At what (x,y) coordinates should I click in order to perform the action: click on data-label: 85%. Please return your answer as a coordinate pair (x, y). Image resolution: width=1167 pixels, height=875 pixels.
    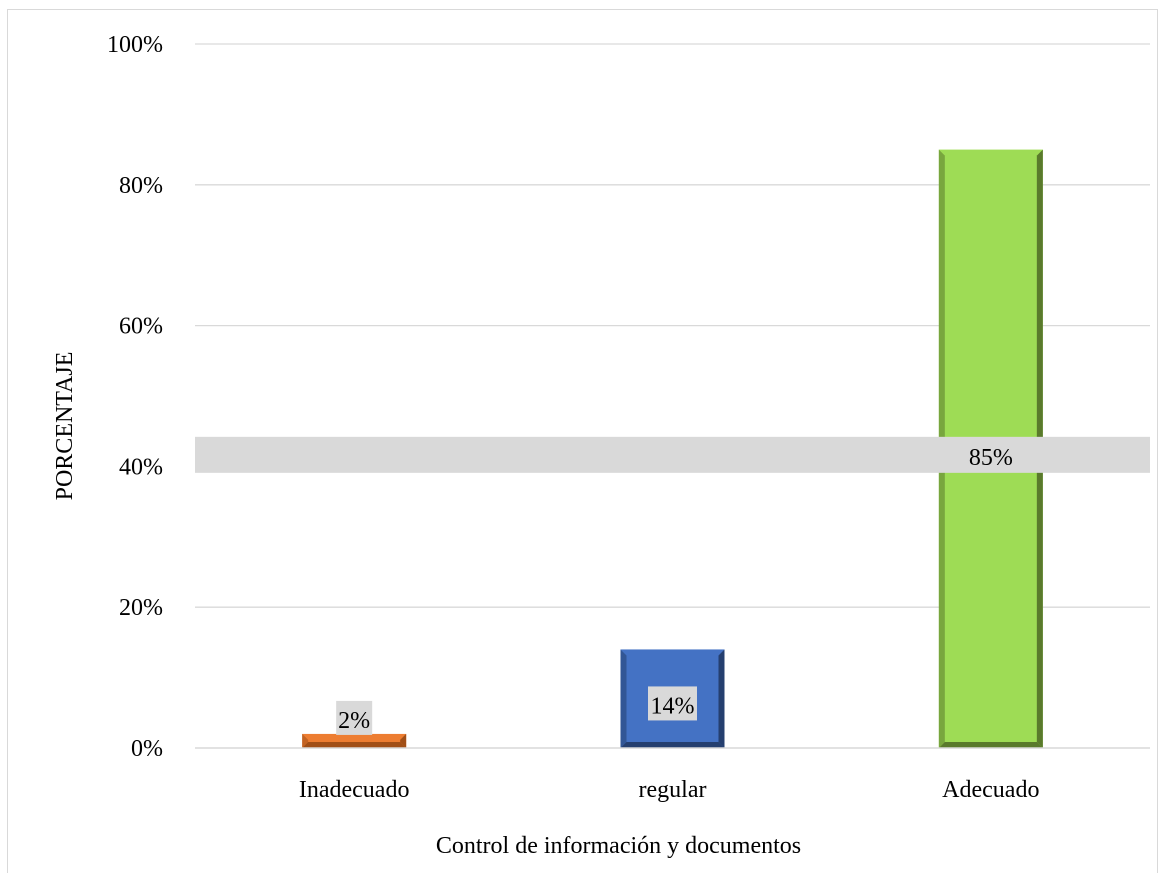
    Looking at the image, I should click on (991, 458).